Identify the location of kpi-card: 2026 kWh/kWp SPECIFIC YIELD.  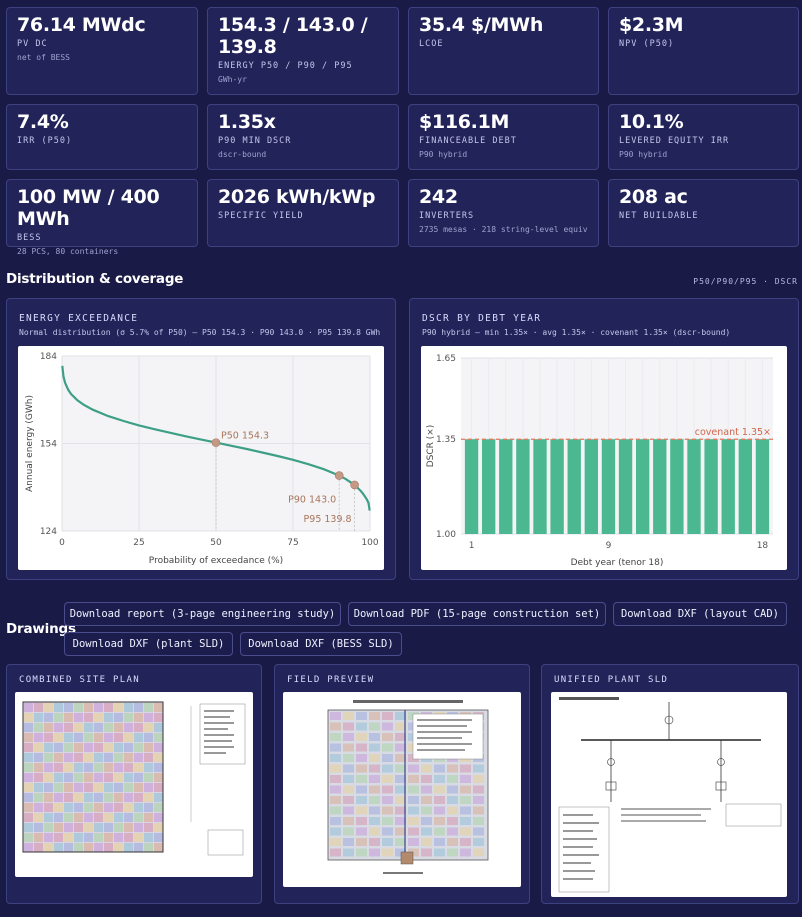
(303, 213).